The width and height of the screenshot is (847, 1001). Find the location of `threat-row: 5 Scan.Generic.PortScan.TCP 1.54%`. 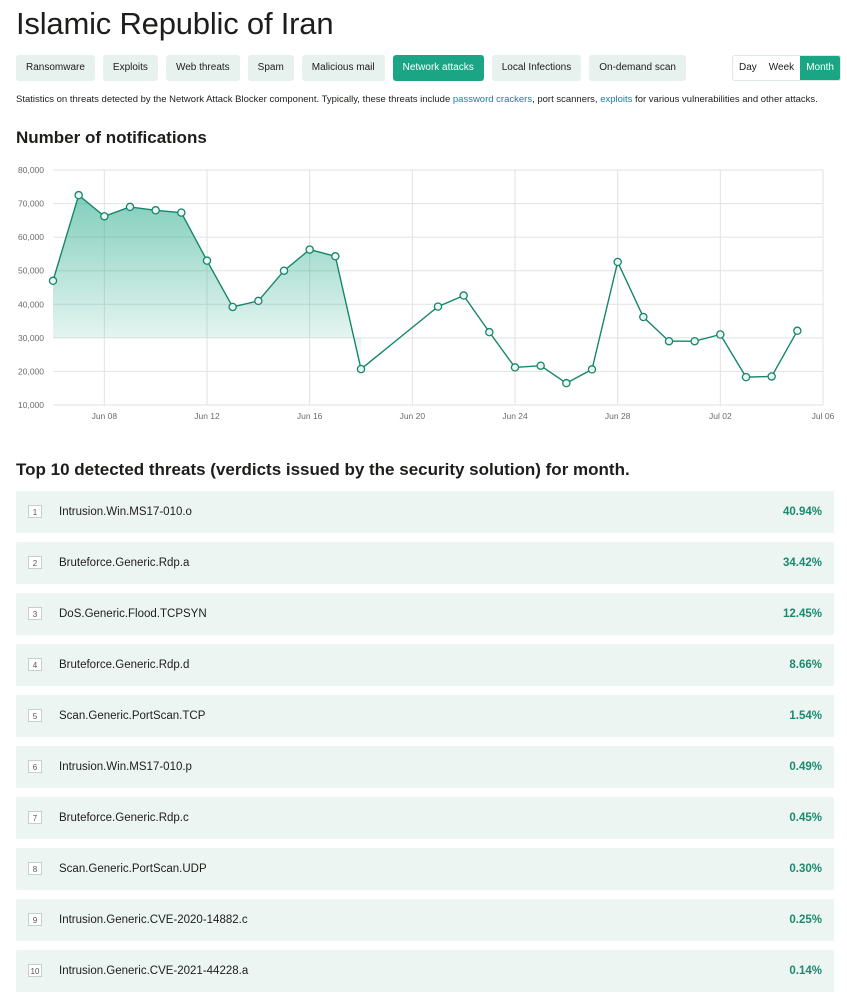

threat-row: 5 Scan.Generic.PortScan.TCP 1.54% is located at coordinates (425, 716).